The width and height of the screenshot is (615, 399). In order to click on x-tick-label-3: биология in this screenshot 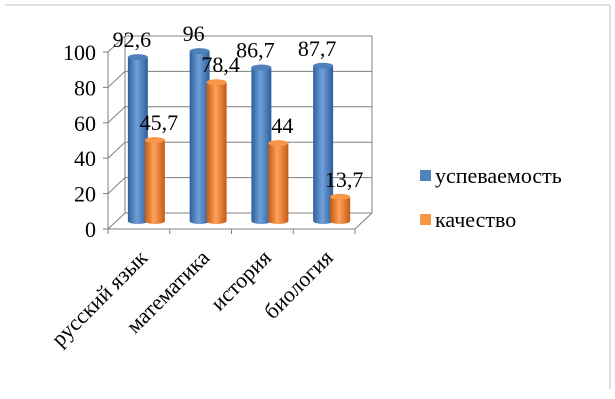, I will do `click(298, 284)`.